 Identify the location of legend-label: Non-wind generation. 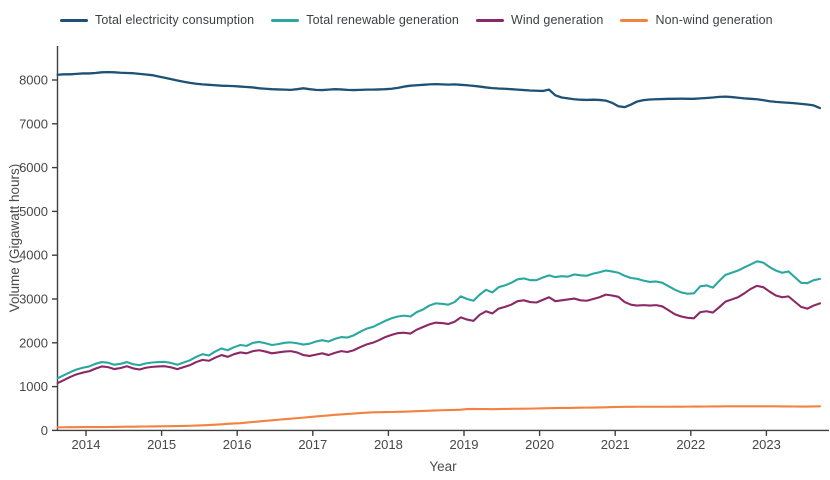
(714, 20).